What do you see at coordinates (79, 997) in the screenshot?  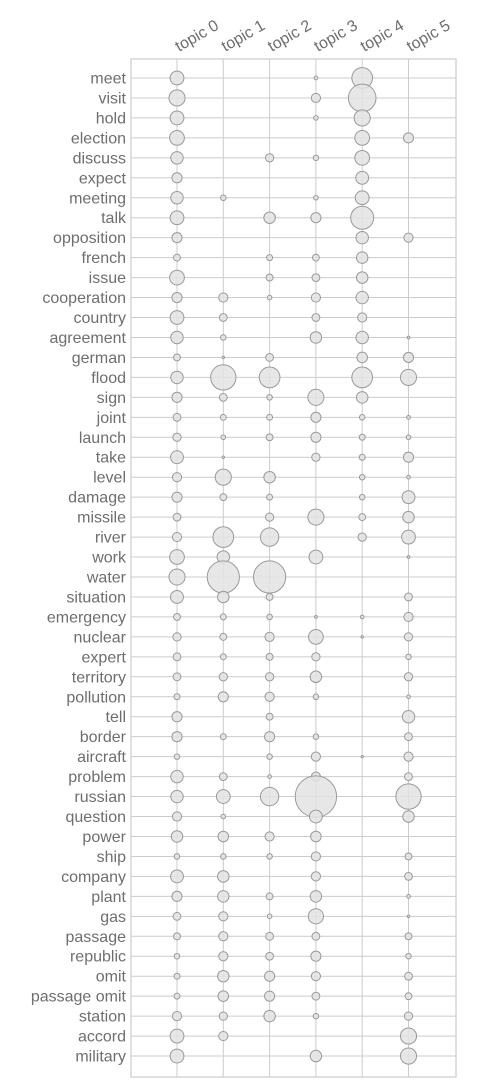 I see `word-label: passage omit` at bounding box center [79, 997].